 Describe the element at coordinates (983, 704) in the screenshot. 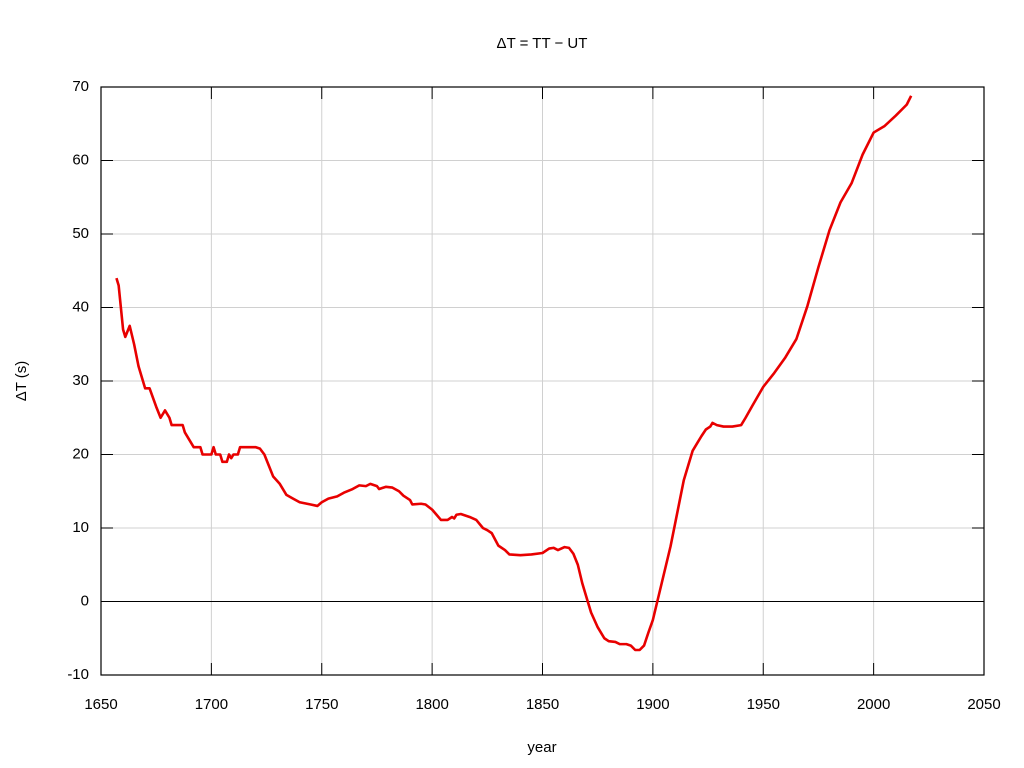

I see `x-tick-label: 2050` at that location.